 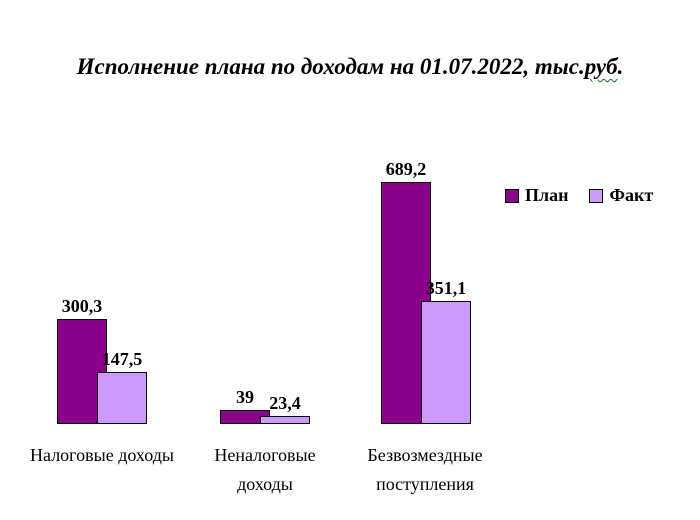 I want to click on legend: План Факт, so click(x=579, y=195).